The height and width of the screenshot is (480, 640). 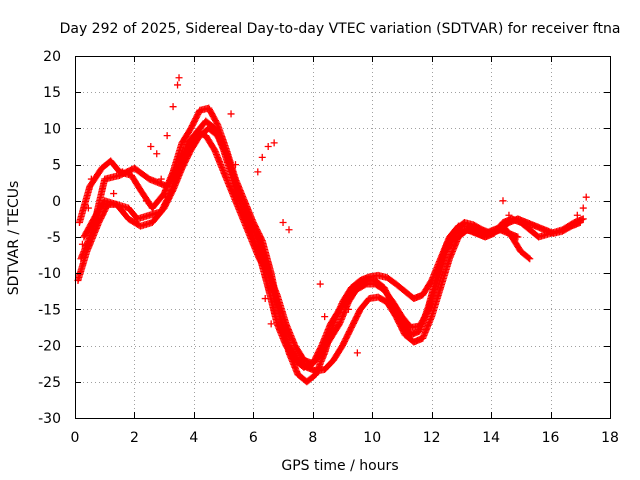 What do you see at coordinates (56, 166) in the screenshot?
I see `y-tick-label: 5` at bounding box center [56, 166].